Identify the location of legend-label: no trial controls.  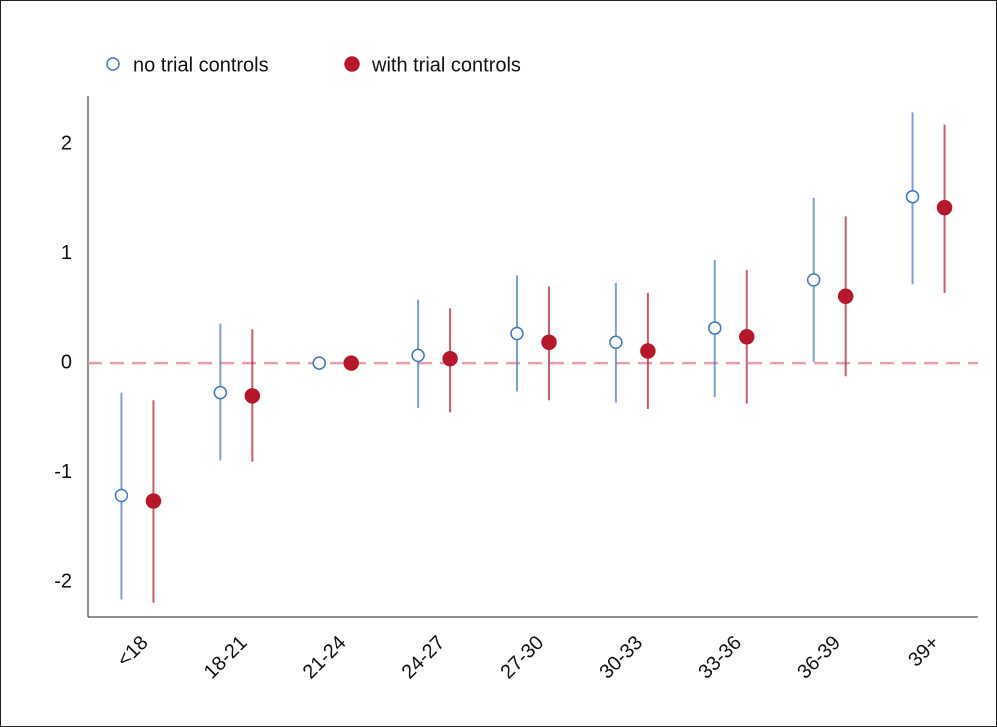
(201, 65).